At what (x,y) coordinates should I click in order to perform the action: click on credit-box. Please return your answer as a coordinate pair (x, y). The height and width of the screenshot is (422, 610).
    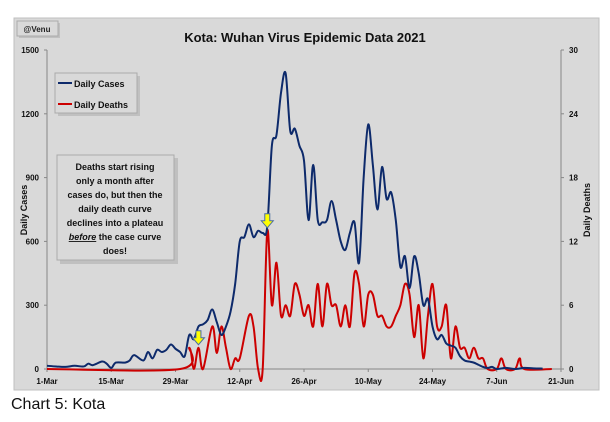
    Looking at the image, I should click on (37, 28).